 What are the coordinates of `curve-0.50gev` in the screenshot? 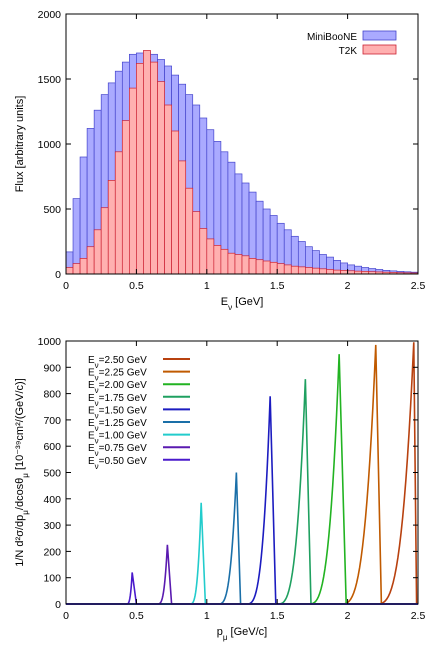 It's located at (242, 588).